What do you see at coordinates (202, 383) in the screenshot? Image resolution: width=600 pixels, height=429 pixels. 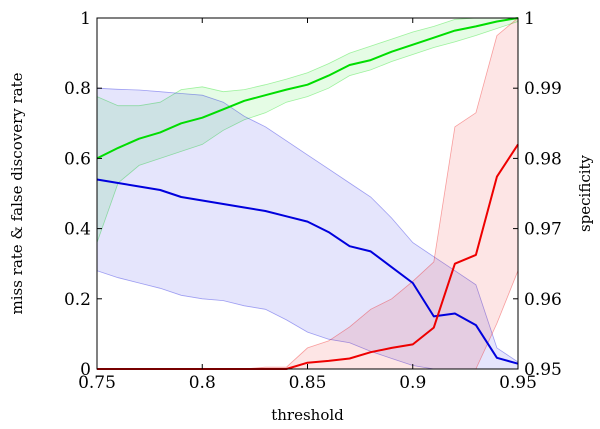 I see `x-tick-label: 0.8` at bounding box center [202, 383].